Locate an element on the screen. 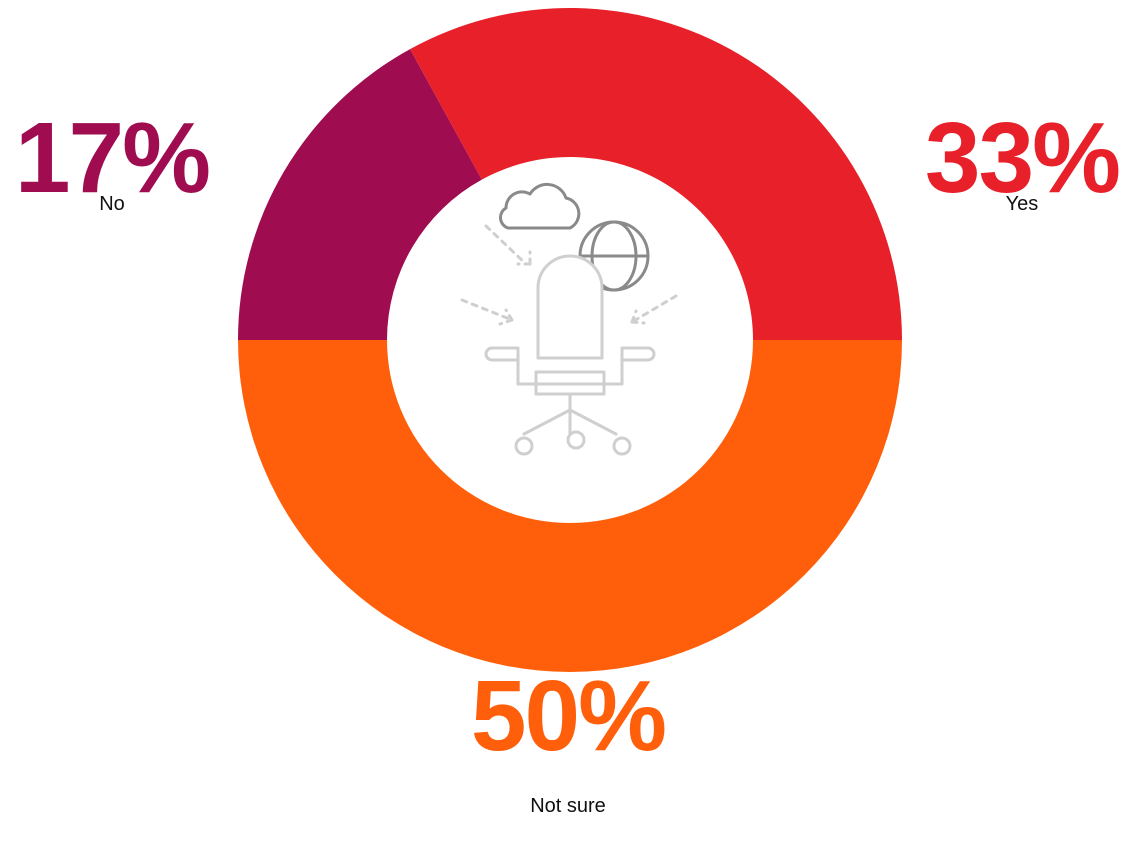 Image resolution: width=1148 pixels, height=842 pixels. donut-slice is located at coordinates (360, 194).